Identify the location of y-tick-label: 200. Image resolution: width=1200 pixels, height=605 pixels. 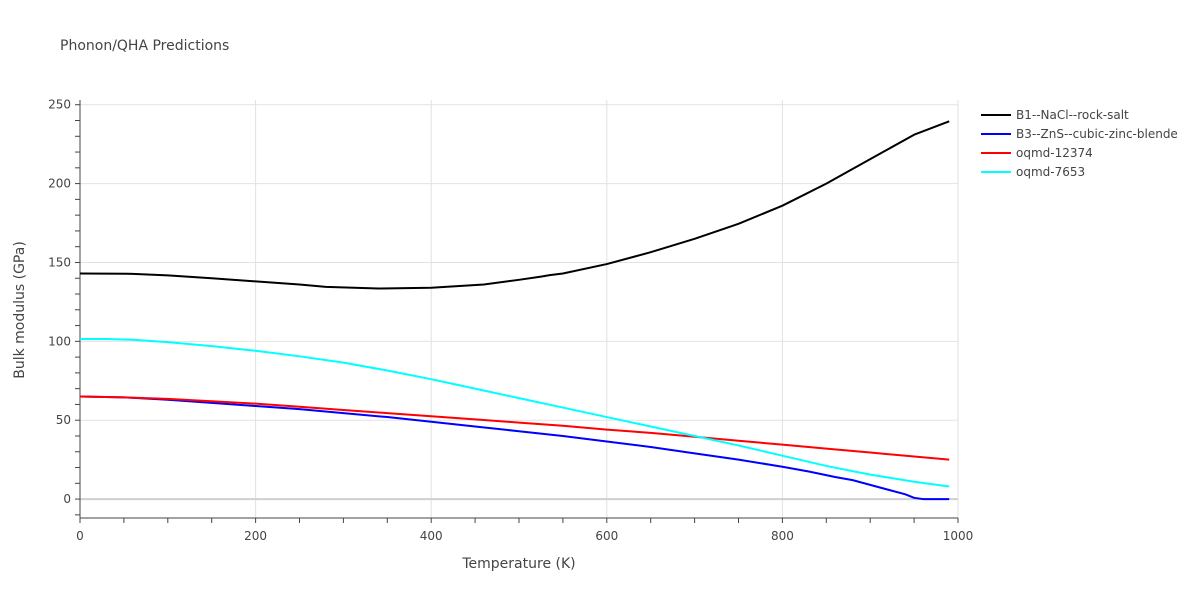
(59, 184).